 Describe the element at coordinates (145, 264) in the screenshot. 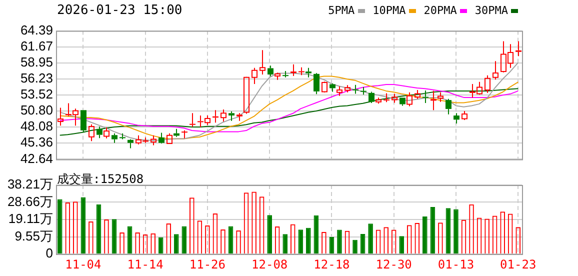

I see `x-tick-label: 11-14` at that location.